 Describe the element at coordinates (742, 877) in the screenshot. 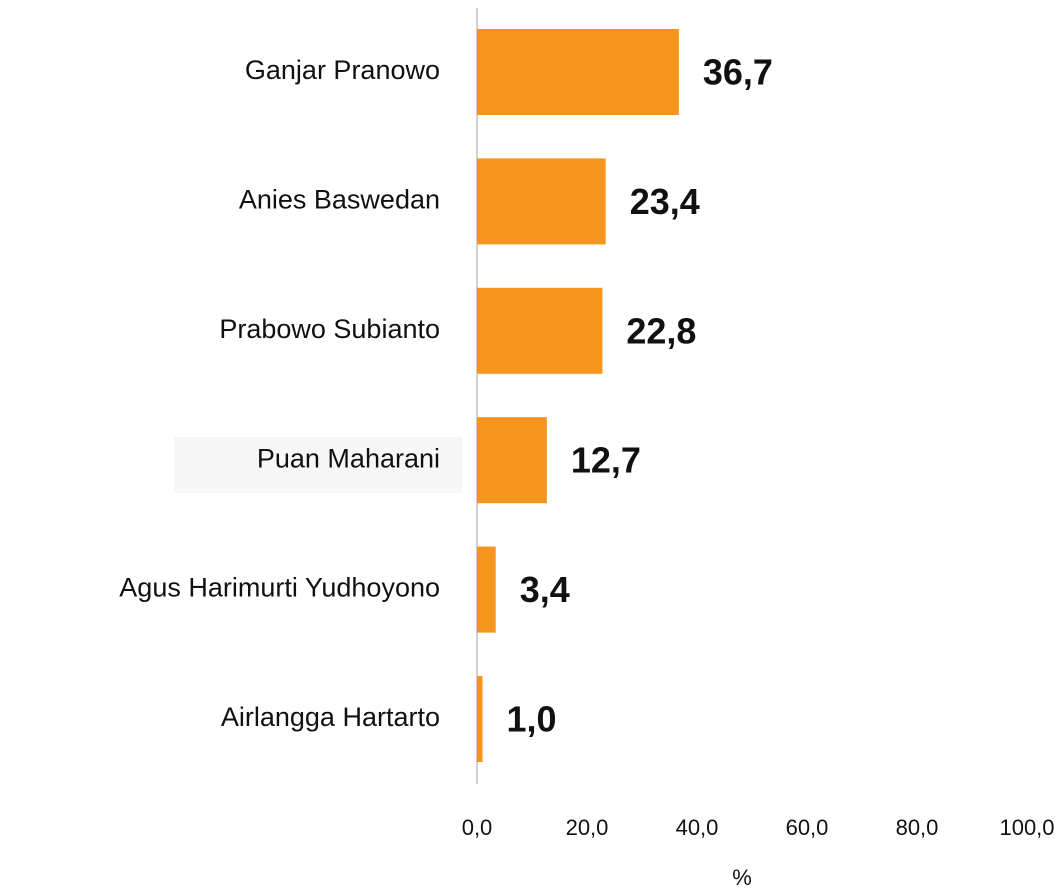

I see `x-axis-label: %` at that location.